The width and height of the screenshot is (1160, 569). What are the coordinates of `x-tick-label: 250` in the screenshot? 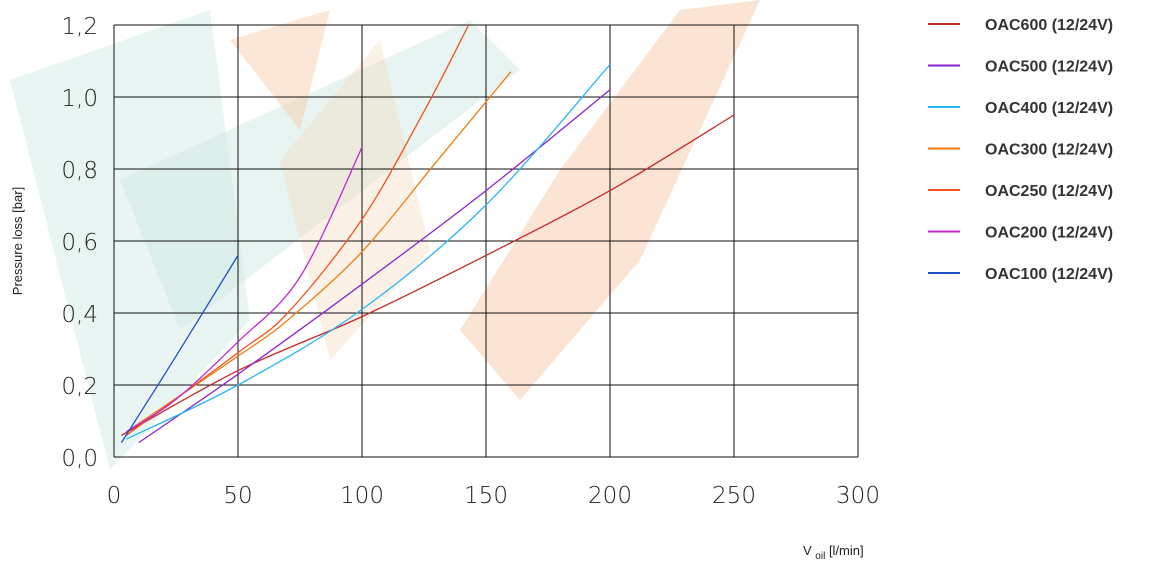 It's located at (734, 496).